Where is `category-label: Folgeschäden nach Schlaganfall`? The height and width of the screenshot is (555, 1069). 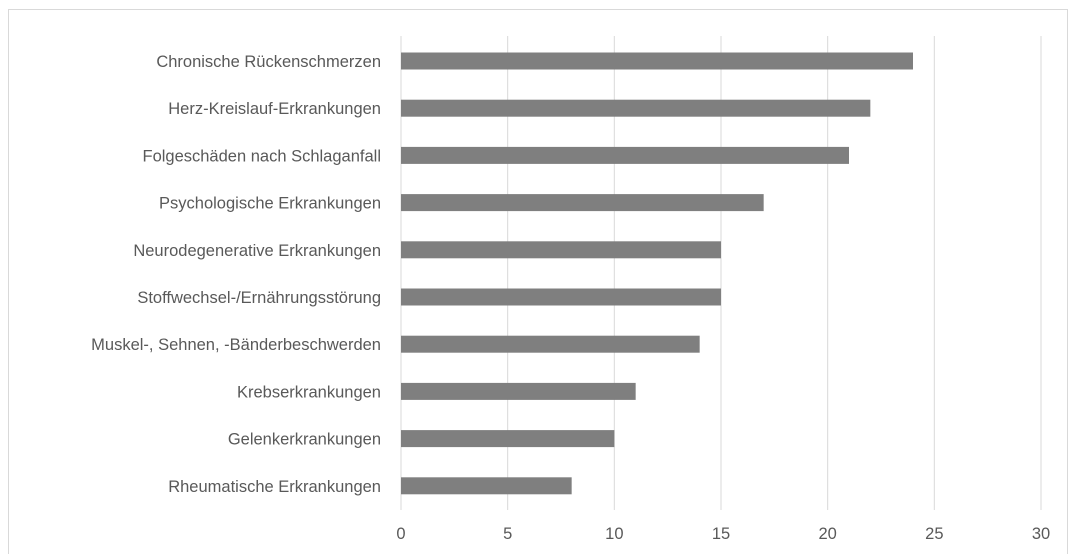 category-label: Folgeschäden nach Schlaganfall is located at coordinates (261, 156).